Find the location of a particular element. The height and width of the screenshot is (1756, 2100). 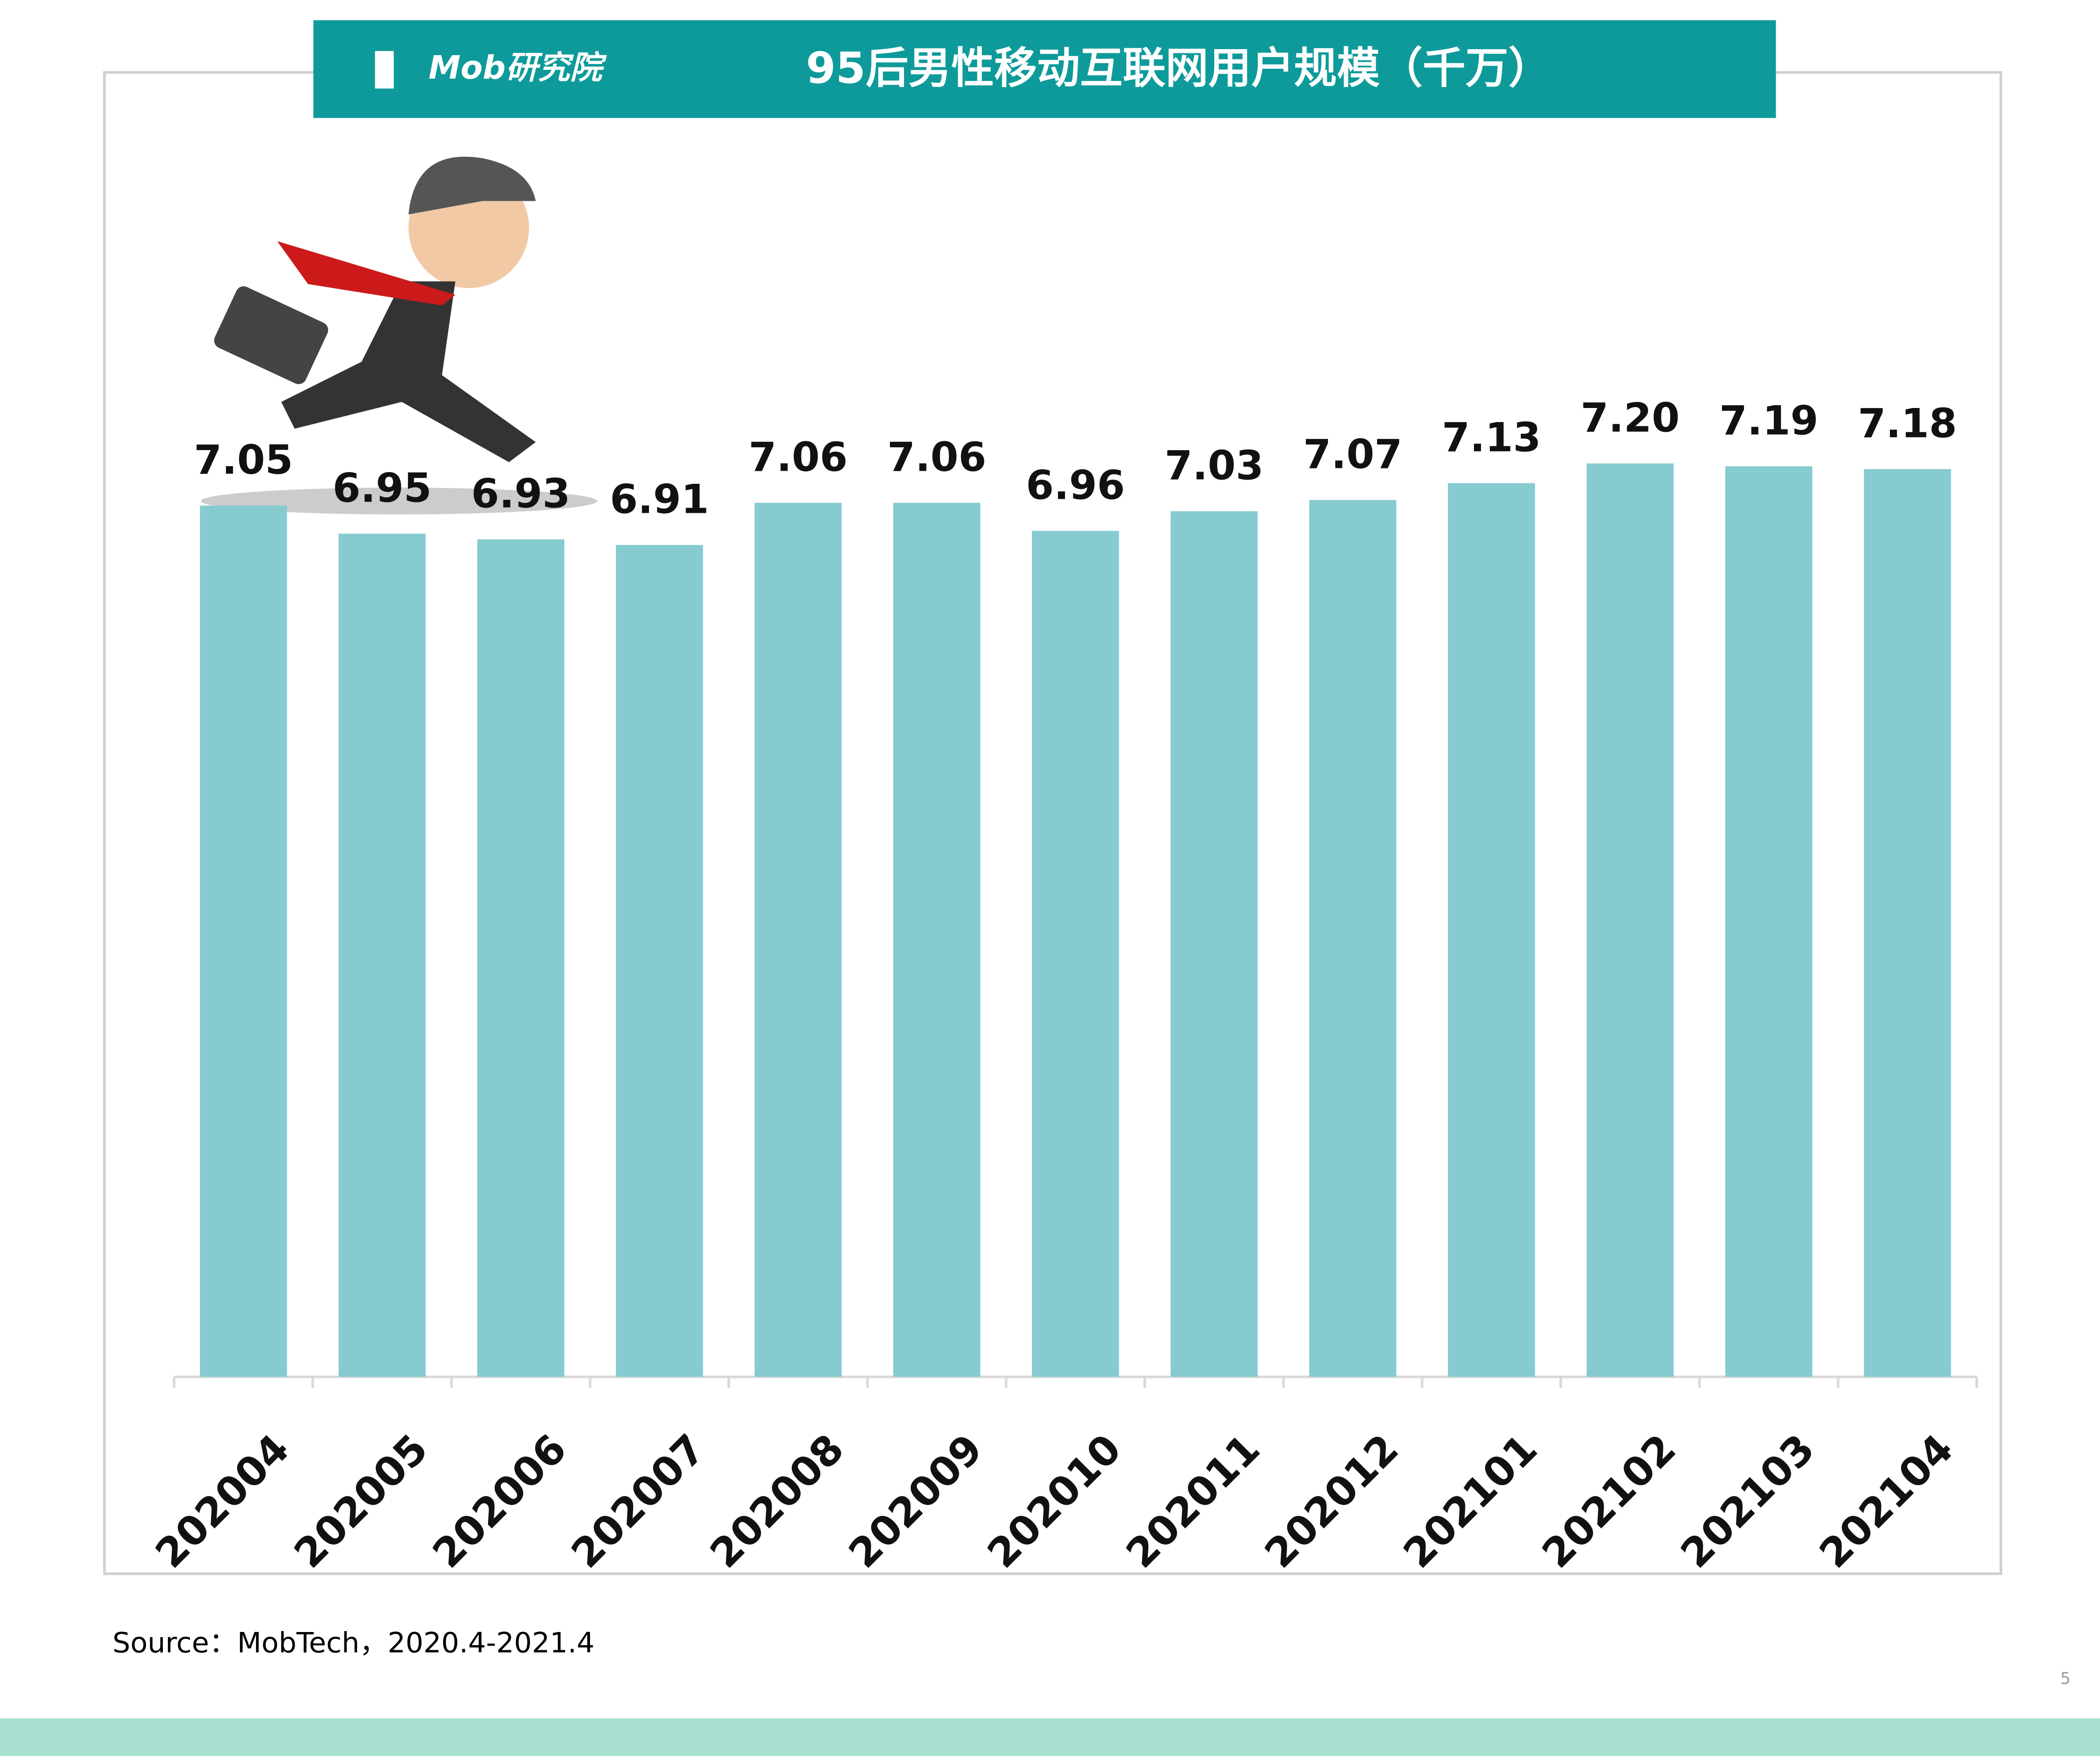

logo-icon is located at coordinates (384, 70).